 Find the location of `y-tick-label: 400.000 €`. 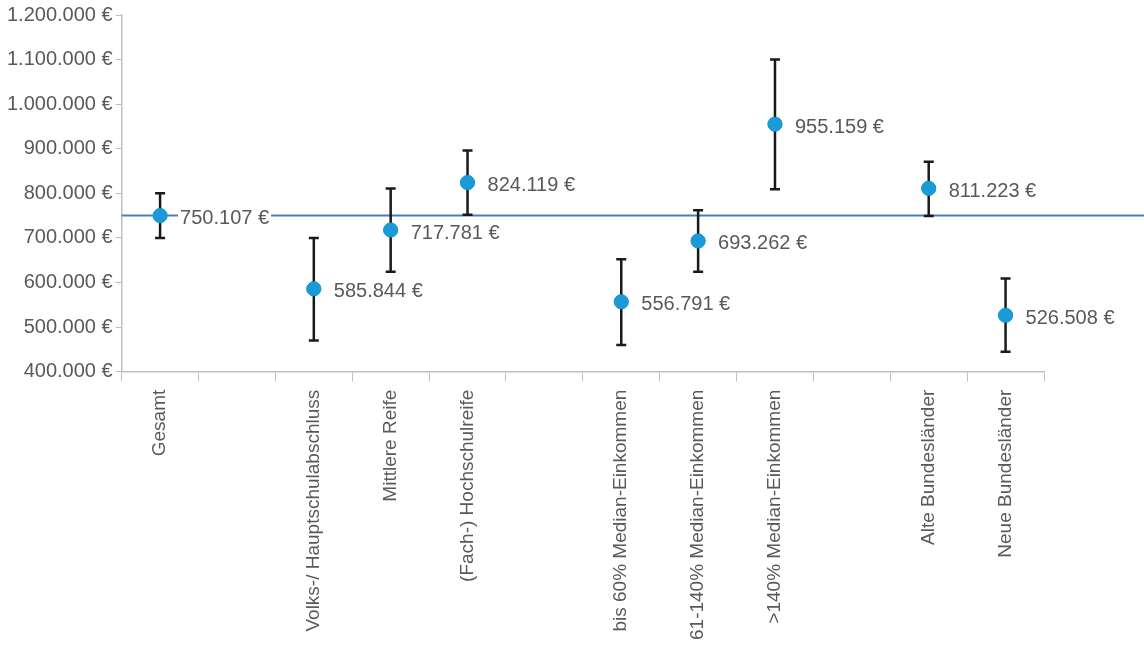

y-tick-label: 400.000 € is located at coordinates (68, 370).